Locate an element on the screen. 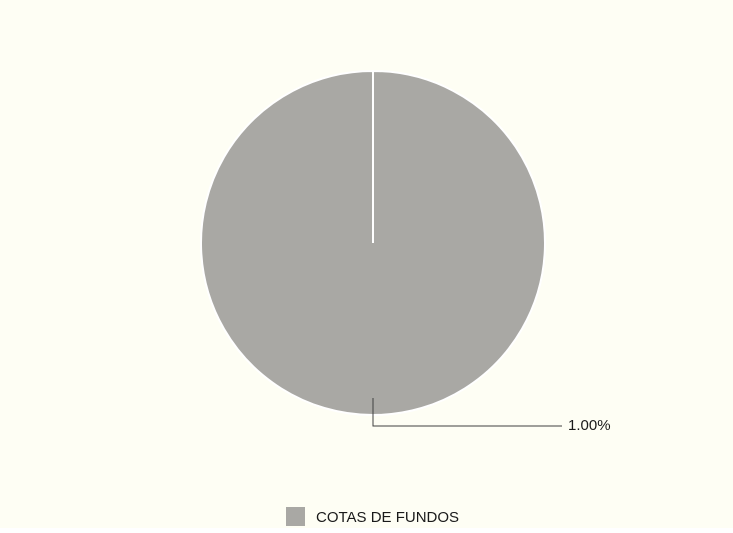  legend-label-cotas-de-fundos: COTAS DE FUNDOS is located at coordinates (387, 517).